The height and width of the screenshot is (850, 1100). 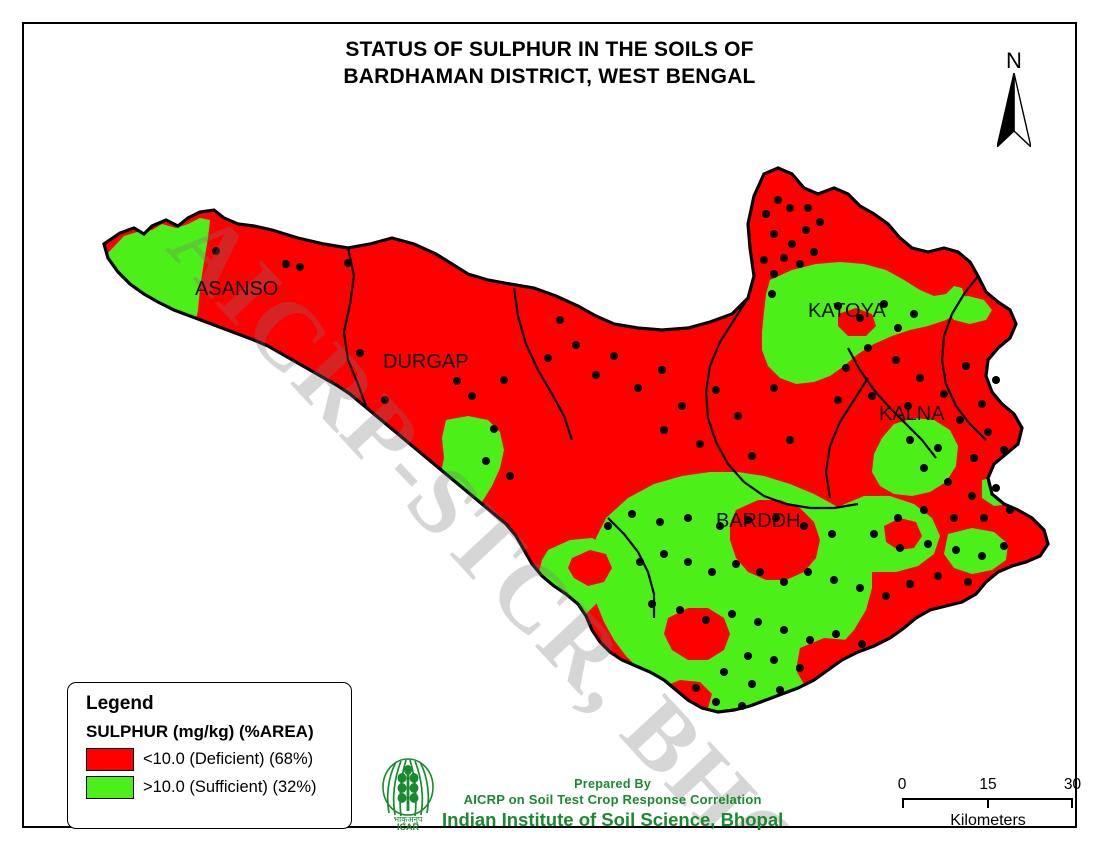 I want to click on sufficient-patch-kalna-east, so click(x=976, y=551).